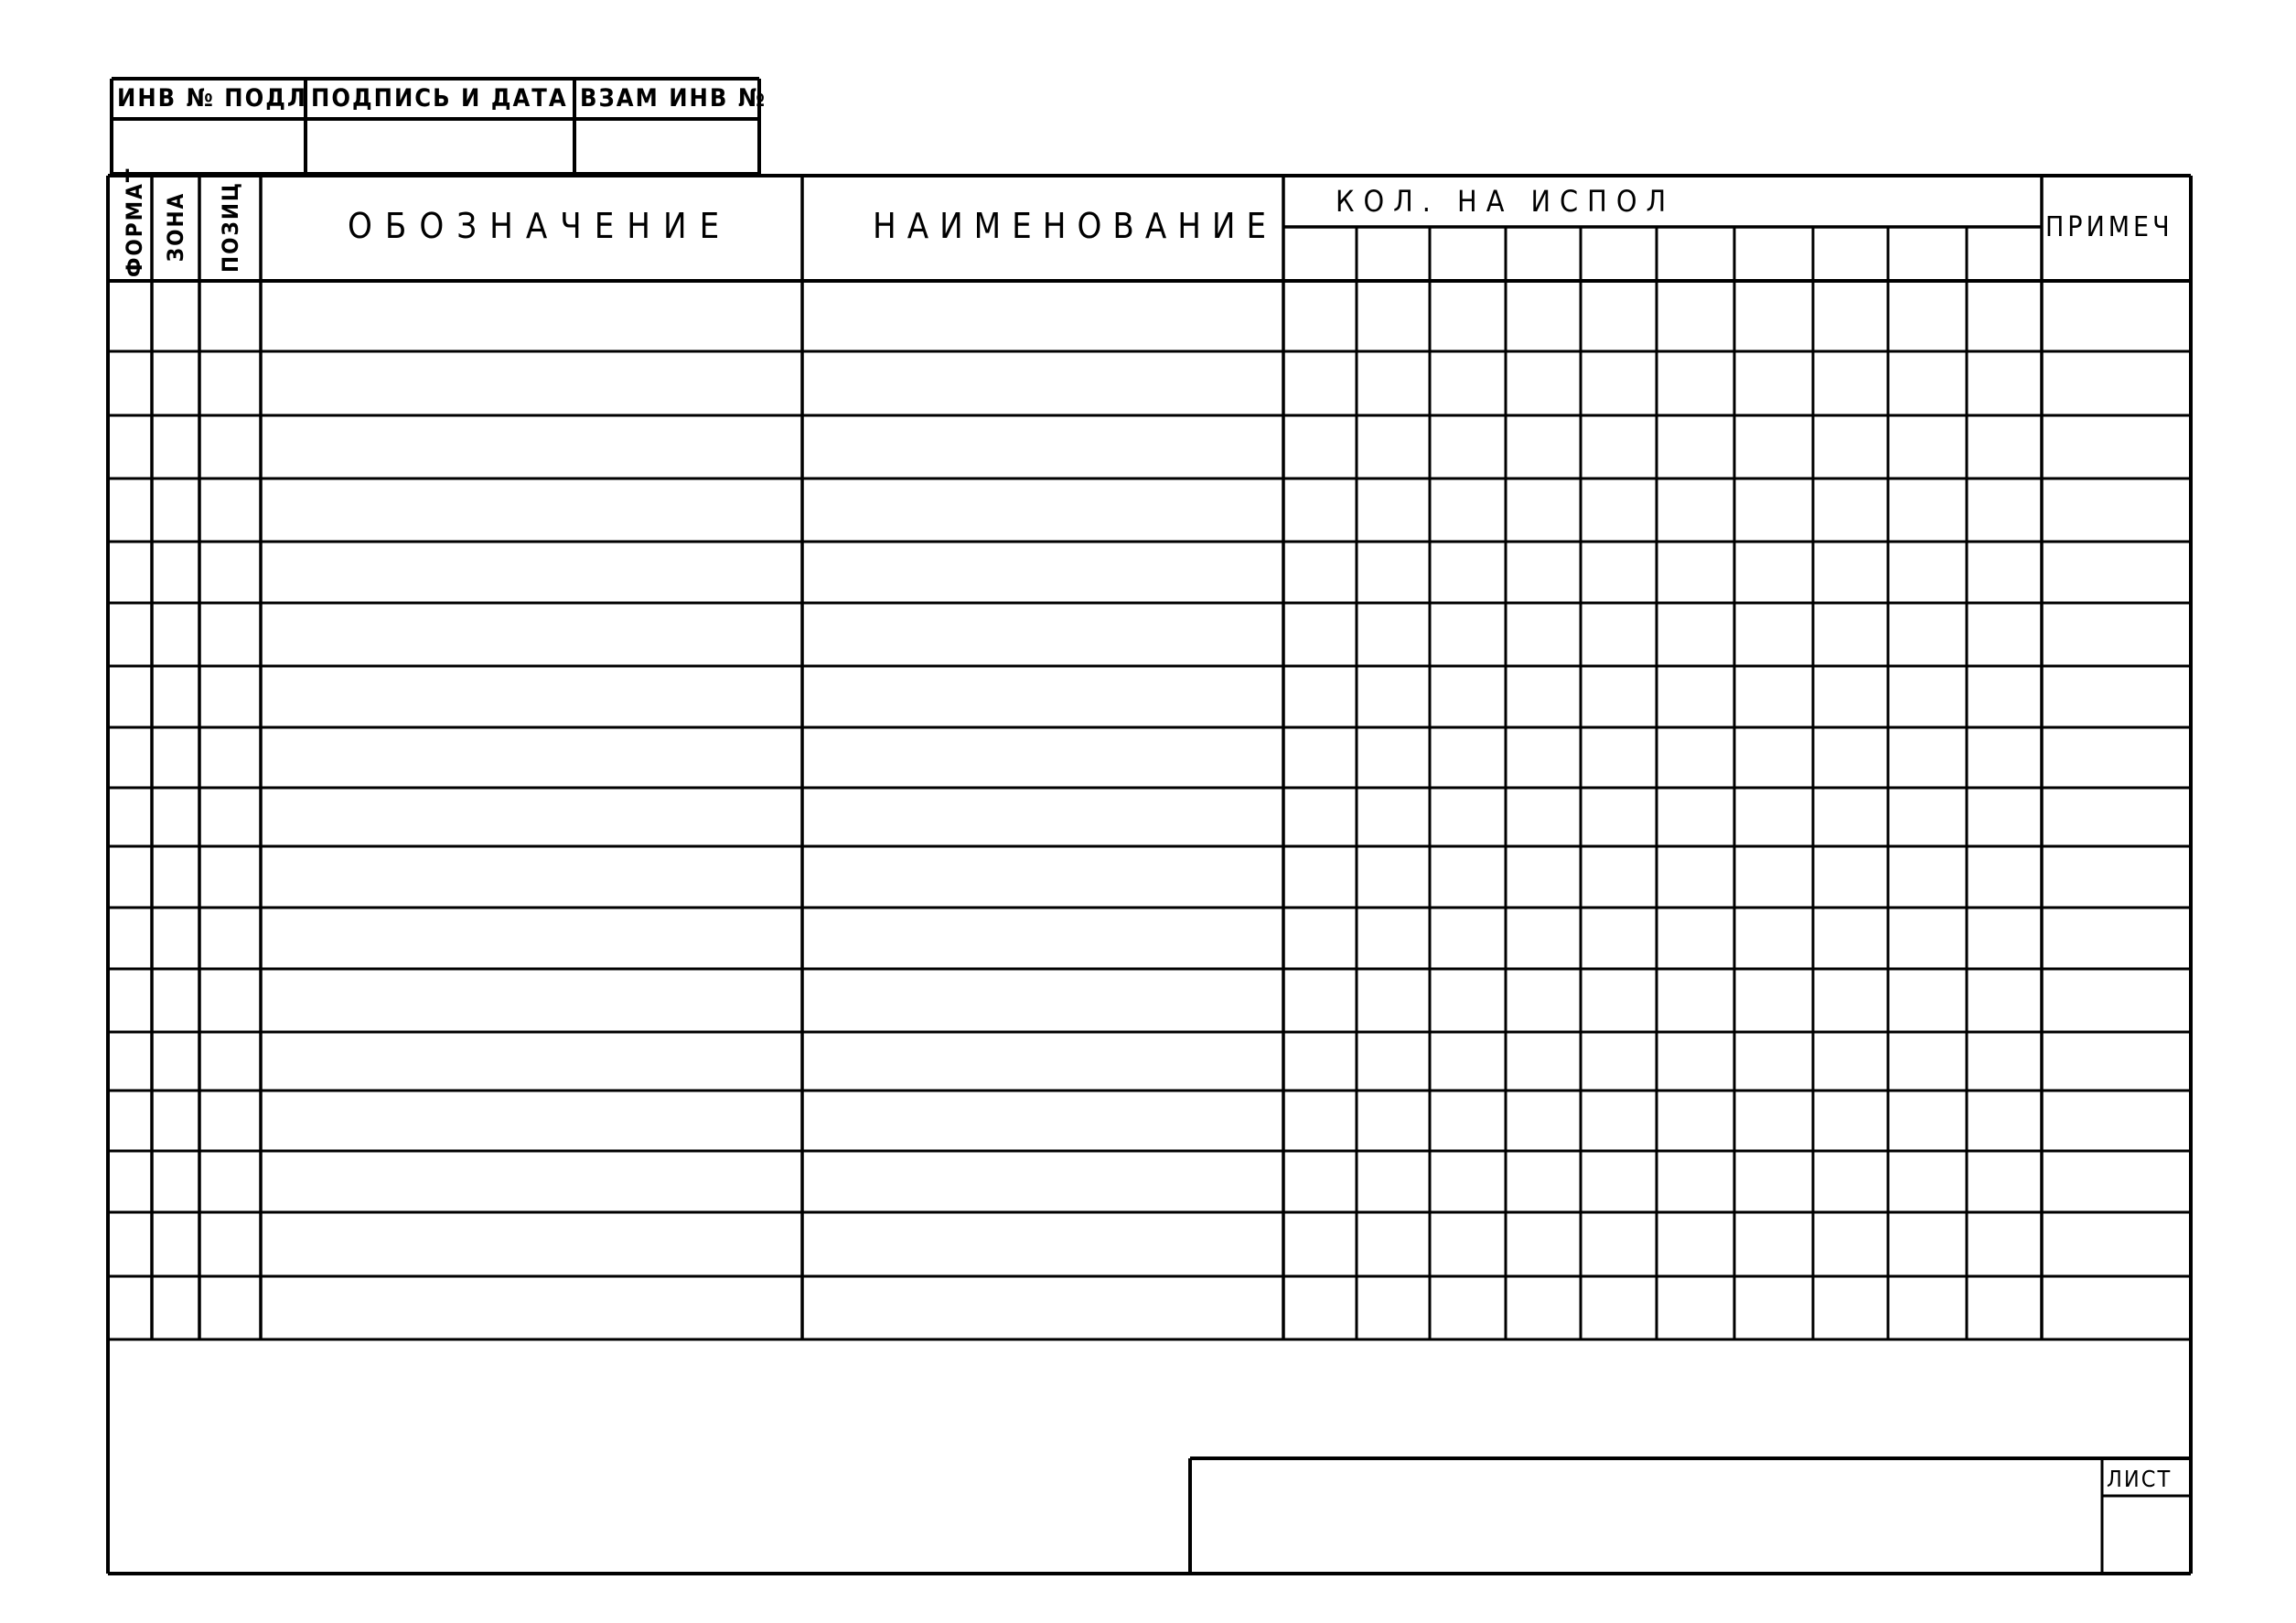 The image size is (2296, 1623). Describe the element at coordinates (2147, 1536) in the screenshot. I see `sheet-number-field` at that location.